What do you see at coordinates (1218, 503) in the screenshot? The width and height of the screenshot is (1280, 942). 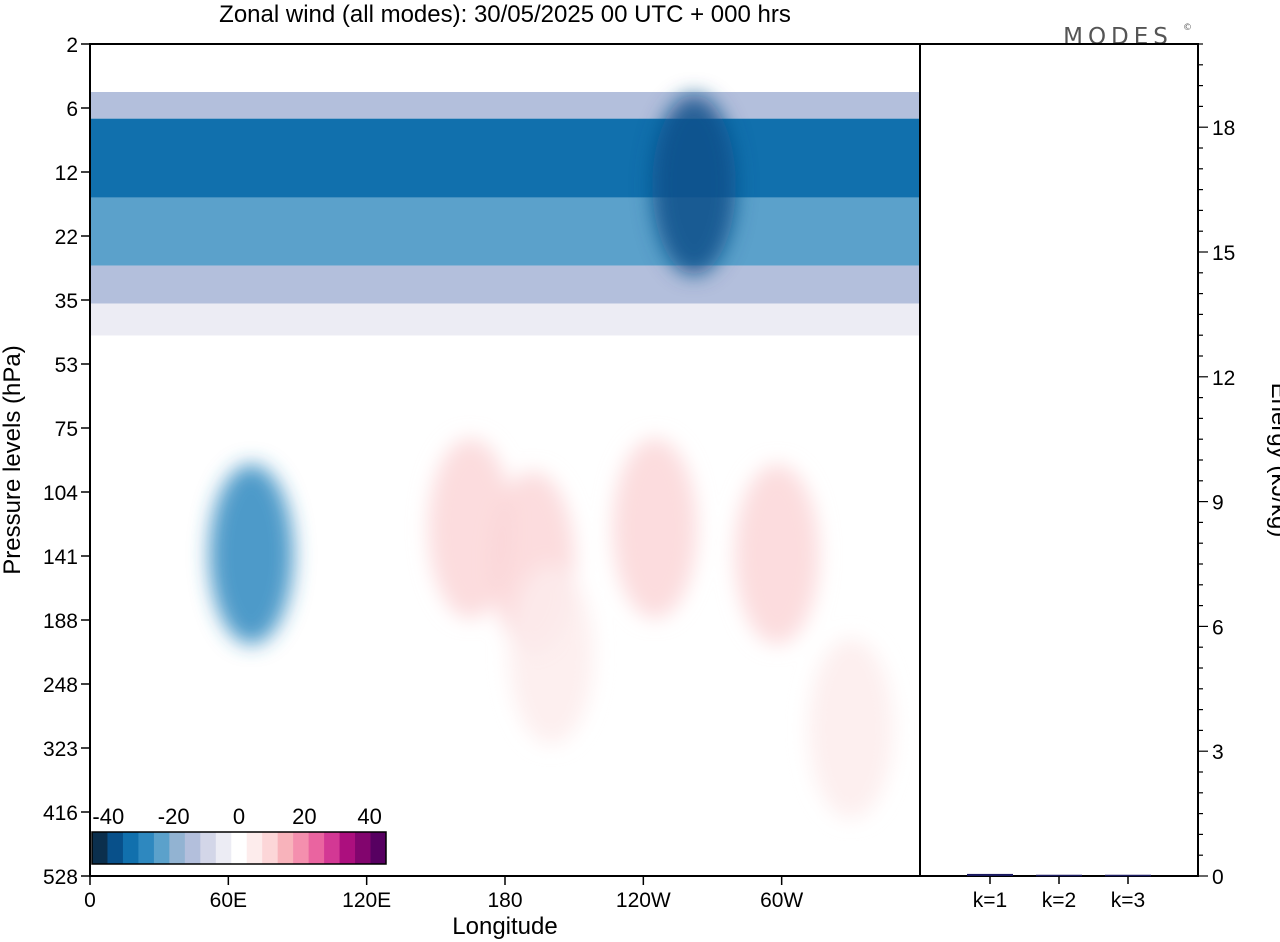 I see `energy-tick-label: 9` at bounding box center [1218, 503].